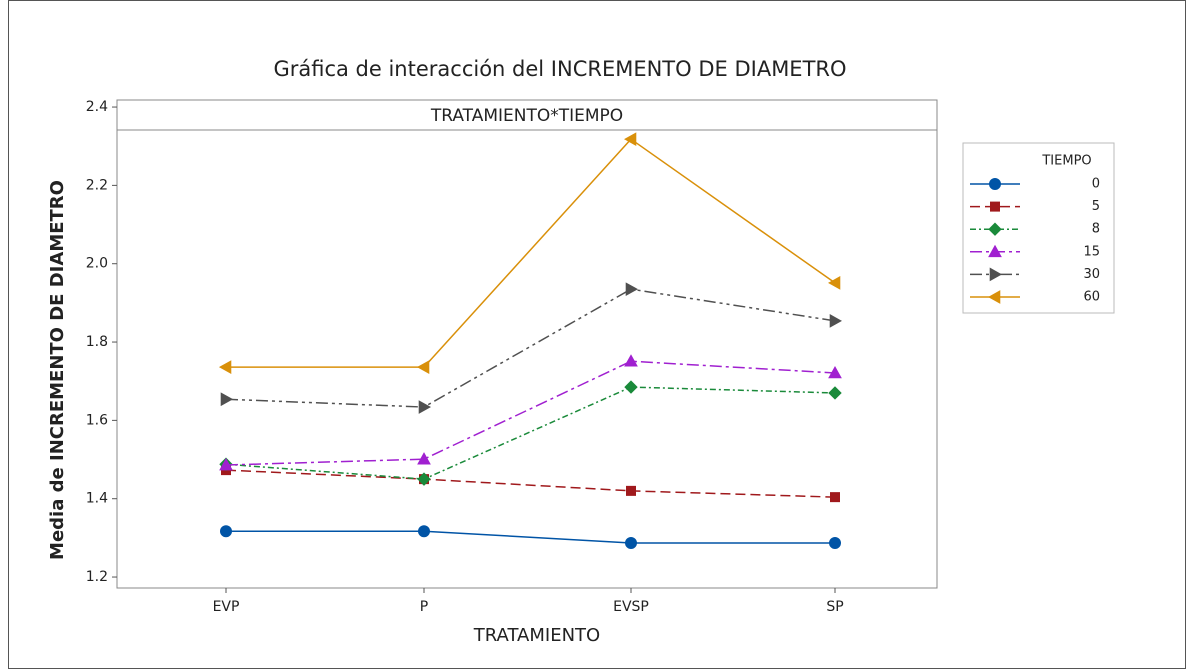 This screenshot has height=670, width=1187. Describe the element at coordinates (1066, 161) in the screenshot. I see `legend-title: TIEMPO` at that location.